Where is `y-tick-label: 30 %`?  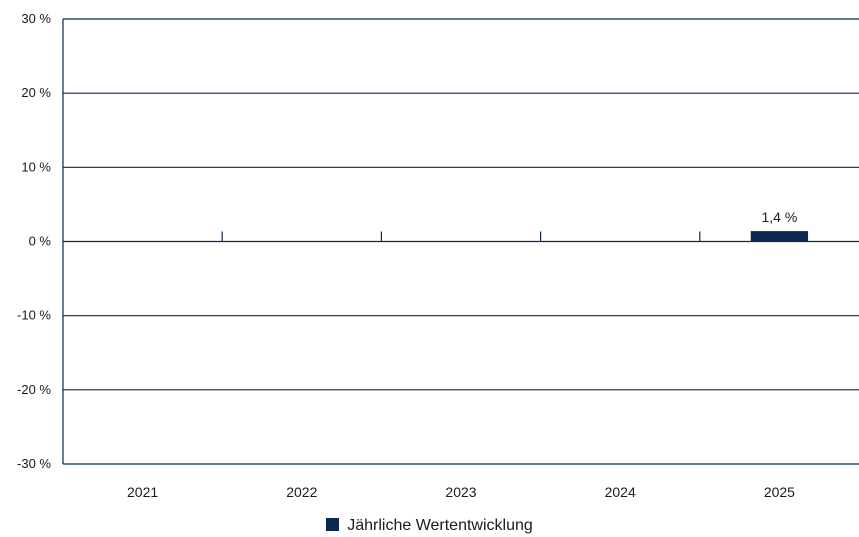 y-tick-label: 30 % is located at coordinates (36, 18).